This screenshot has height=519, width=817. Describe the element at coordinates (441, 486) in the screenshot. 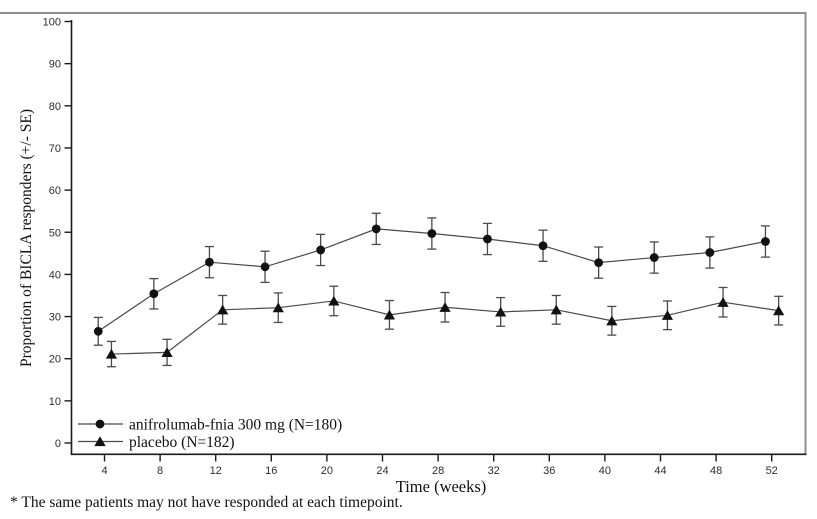

I see `x-axis-title: Time (weeks)` at that location.